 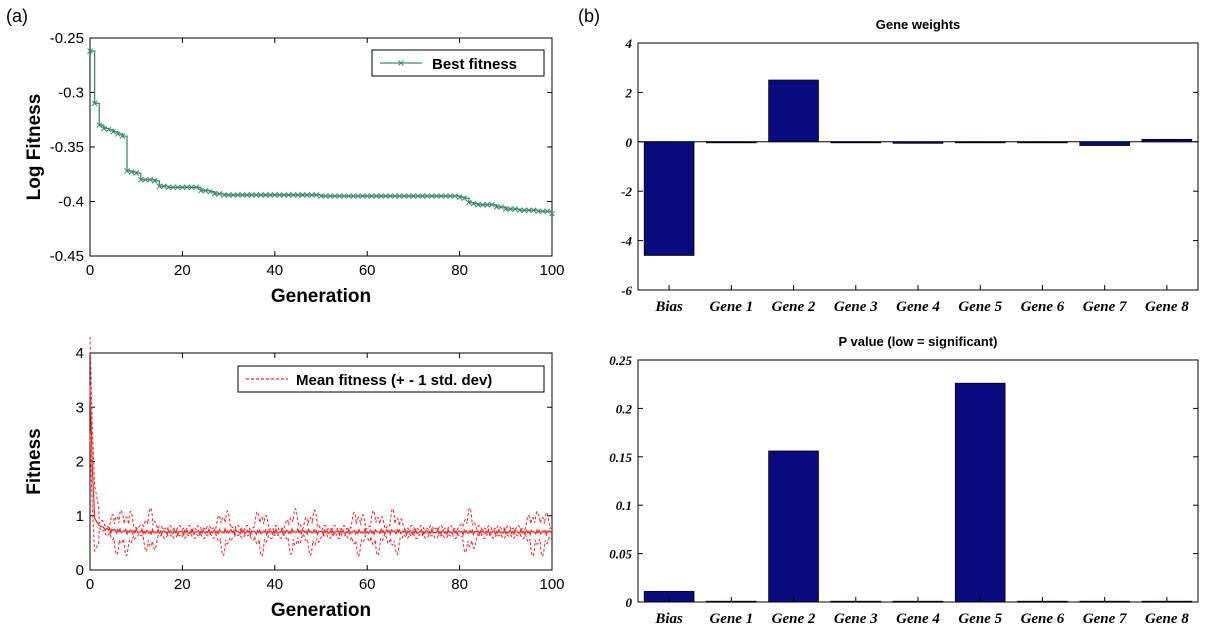 What do you see at coordinates (394, 380) in the screenshot?
I see `legend-entry: Mean fitness (+ - 1 std. dev)` at bounding box center [394, 380].